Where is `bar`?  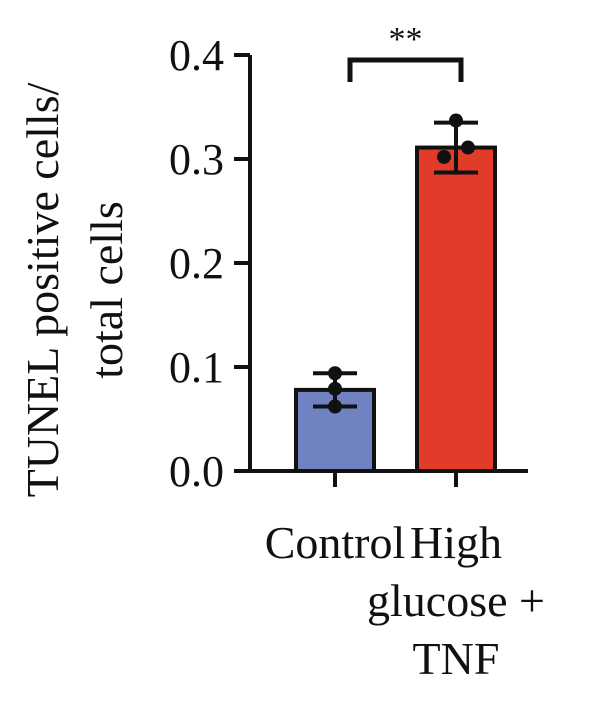
bar is located at coordinates (456, 309).